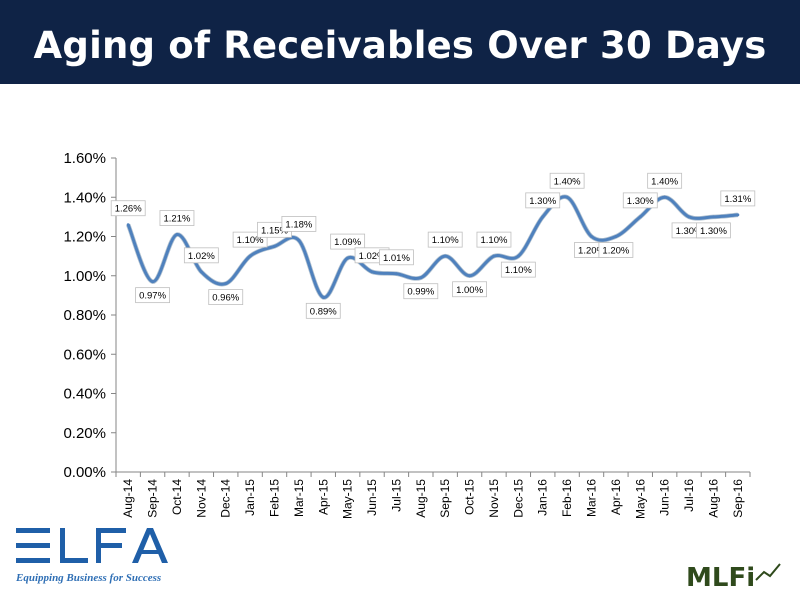  What do you see at coordinates (592, 498) in the screenshot?
I see `x-tick-label: Mar-16` at bounding box center [592, 498].